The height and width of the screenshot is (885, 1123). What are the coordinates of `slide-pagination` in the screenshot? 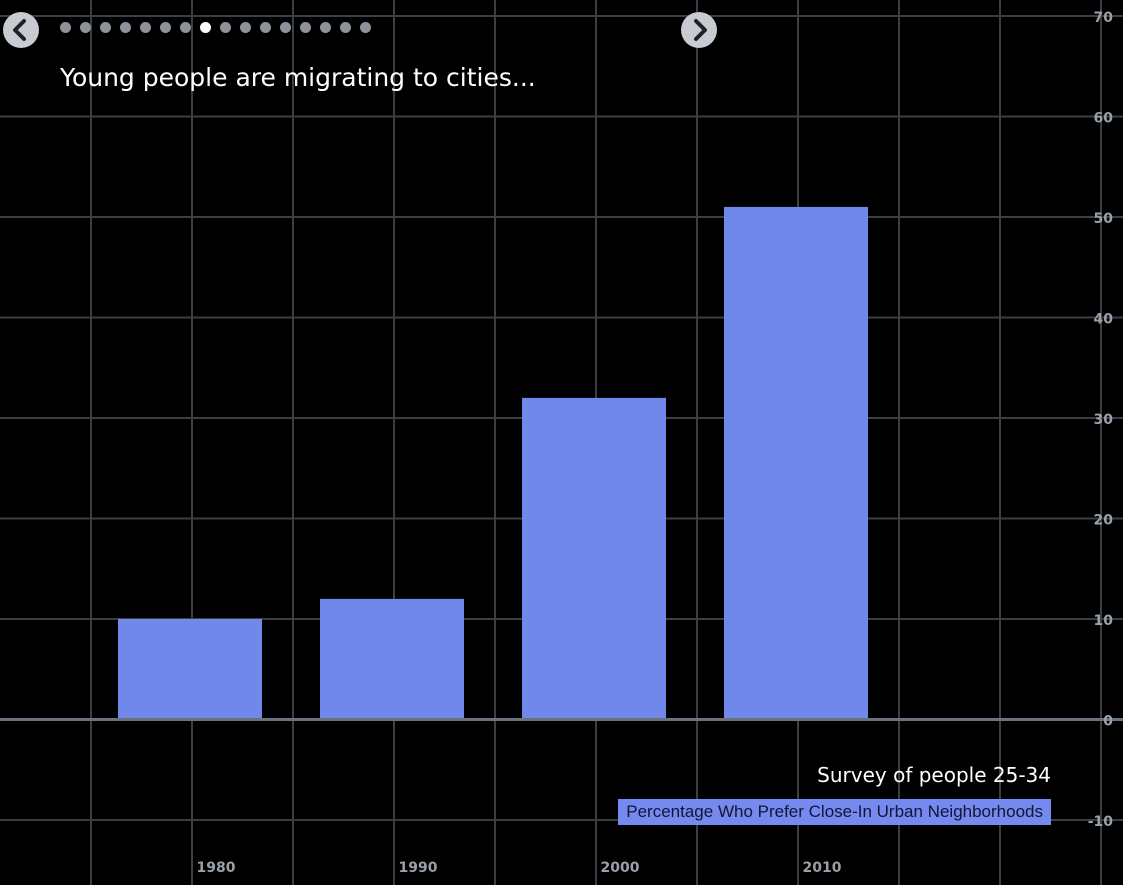 It's located at (220, 28).